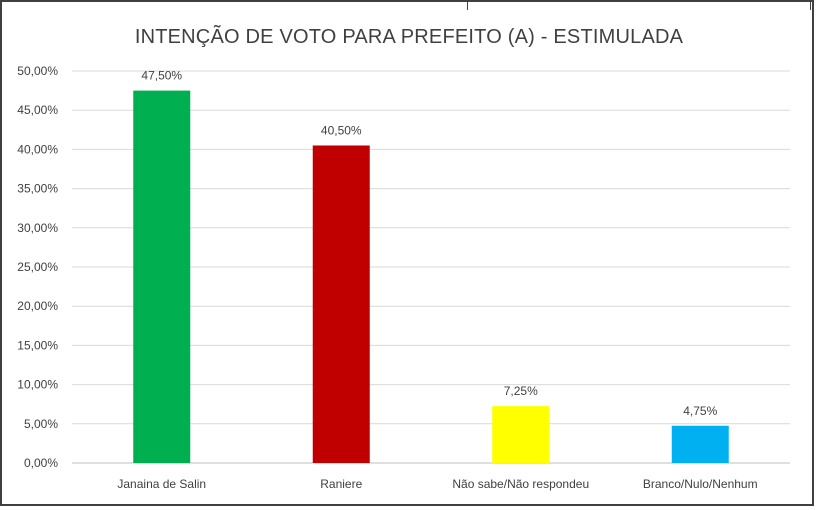 Image resolution: width=830 pixels, height=510 pixels. Describe the element at coordinates (37, 189) in the screenshot. I see `y-tick-label: 35,00%` at that location.